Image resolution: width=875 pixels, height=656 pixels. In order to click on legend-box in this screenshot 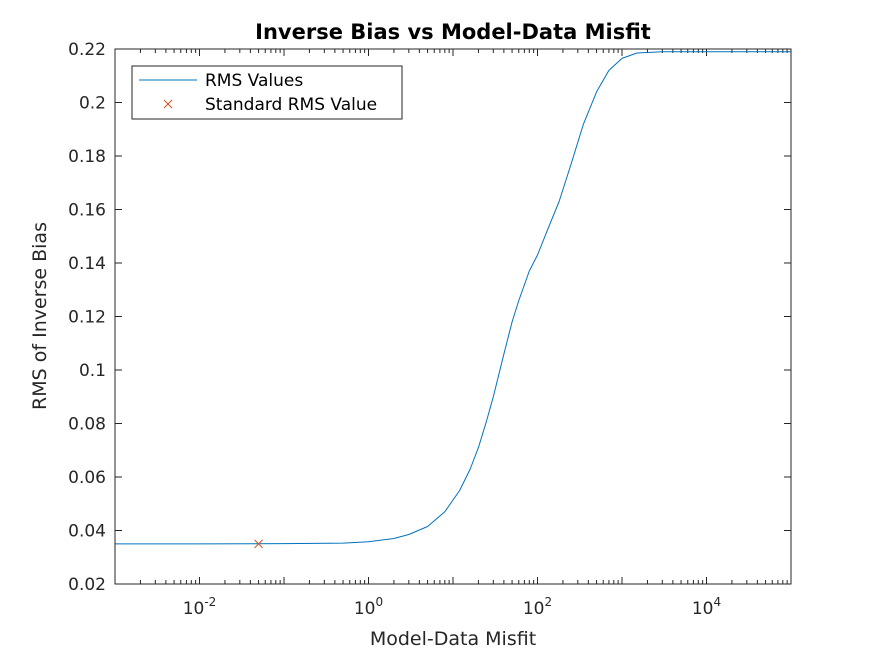, I will do `click(267, 92)`.